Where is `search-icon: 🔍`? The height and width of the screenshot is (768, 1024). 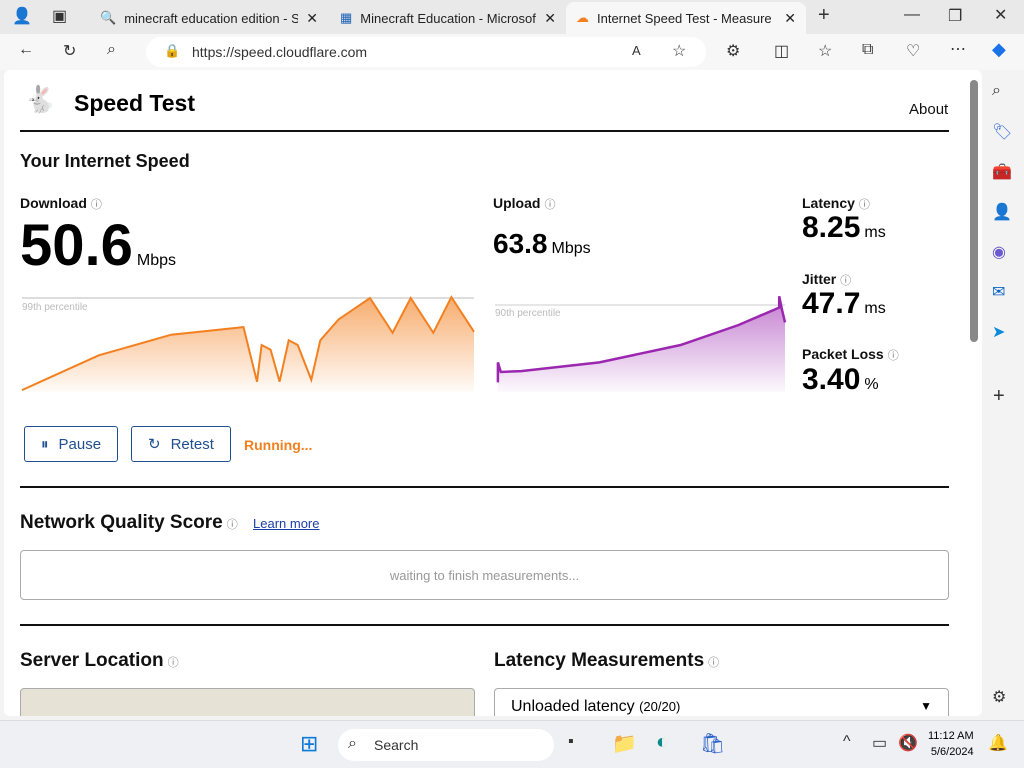 search-icon: 🔍 is located at coordinates (108, 17).